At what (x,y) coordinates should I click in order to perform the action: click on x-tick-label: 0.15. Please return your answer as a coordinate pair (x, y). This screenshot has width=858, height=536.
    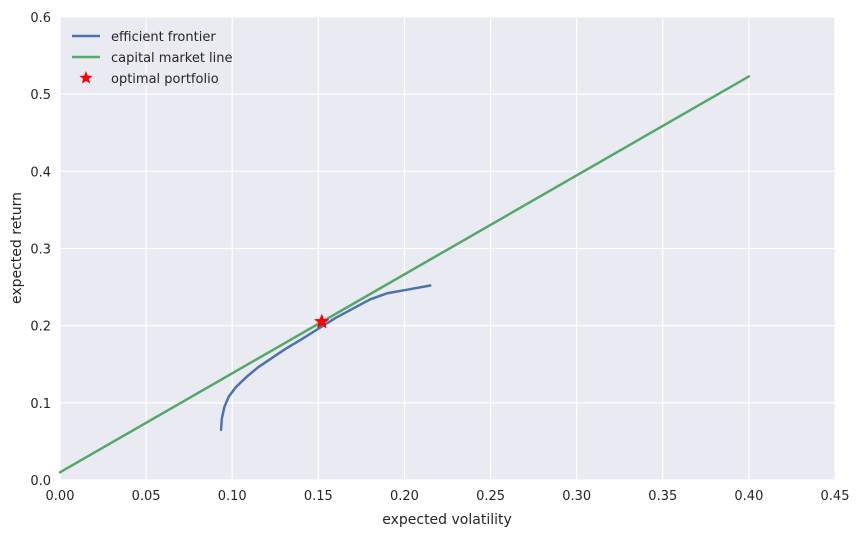
    Looking at the image, I should click on (318, 496).